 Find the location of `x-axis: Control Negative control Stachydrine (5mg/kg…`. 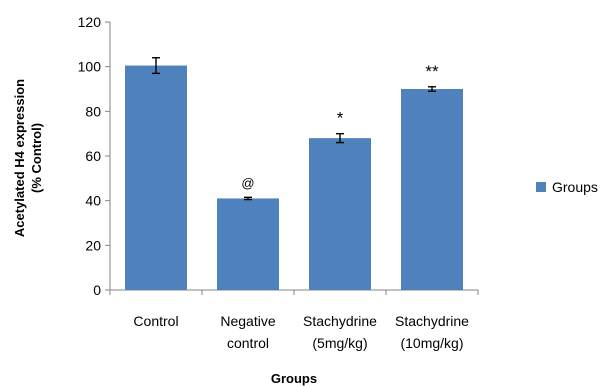

x-axis: Control Negative control Stachydrine (5mg/kg… is located at coordinates (294, 320).